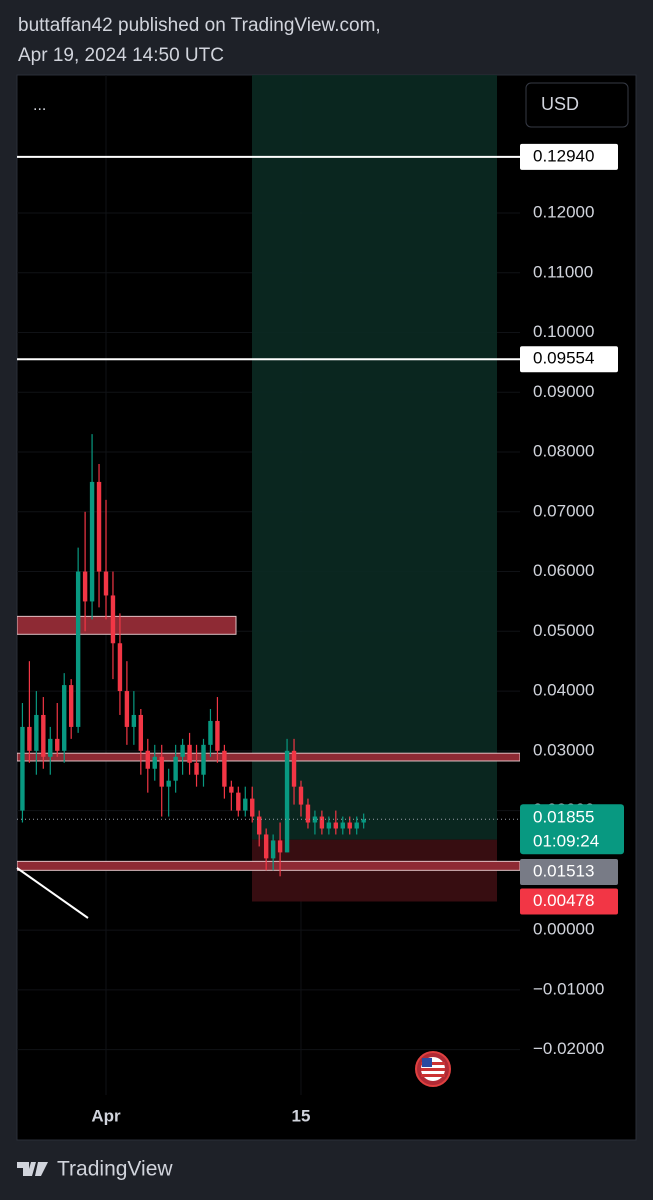  What do you see at coordinates (563, 870) in the screenshot?
I see `entry-label: 0.01513` at bounding box center [563, 870].